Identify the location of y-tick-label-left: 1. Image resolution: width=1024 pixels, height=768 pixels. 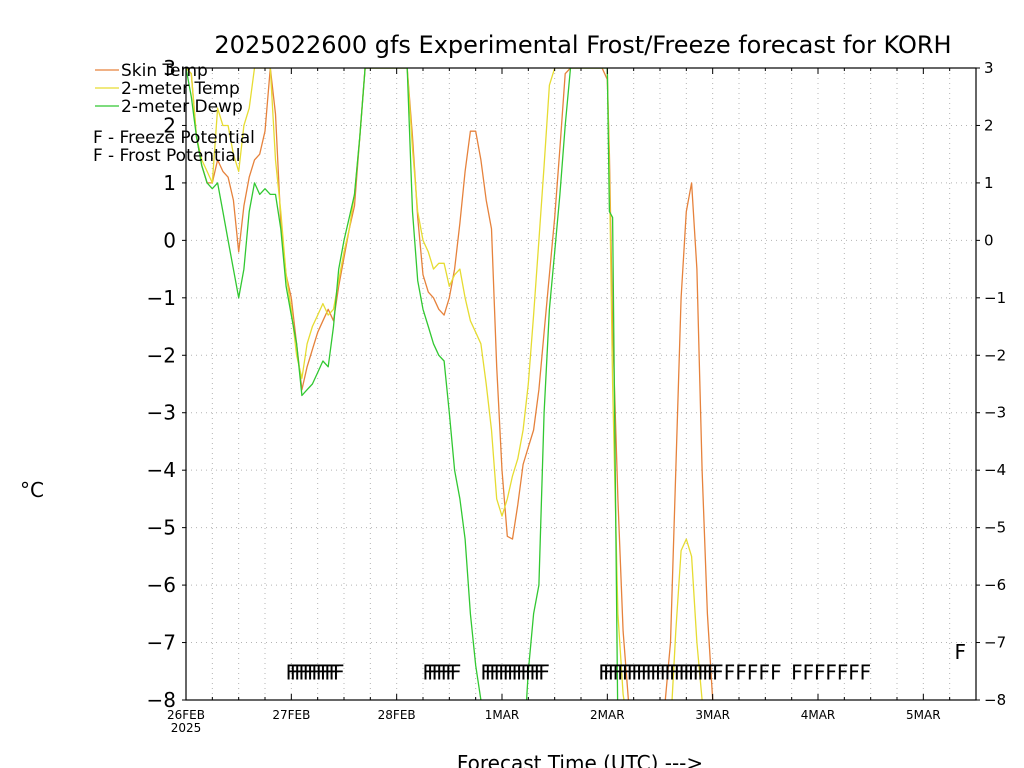
(169, 183).